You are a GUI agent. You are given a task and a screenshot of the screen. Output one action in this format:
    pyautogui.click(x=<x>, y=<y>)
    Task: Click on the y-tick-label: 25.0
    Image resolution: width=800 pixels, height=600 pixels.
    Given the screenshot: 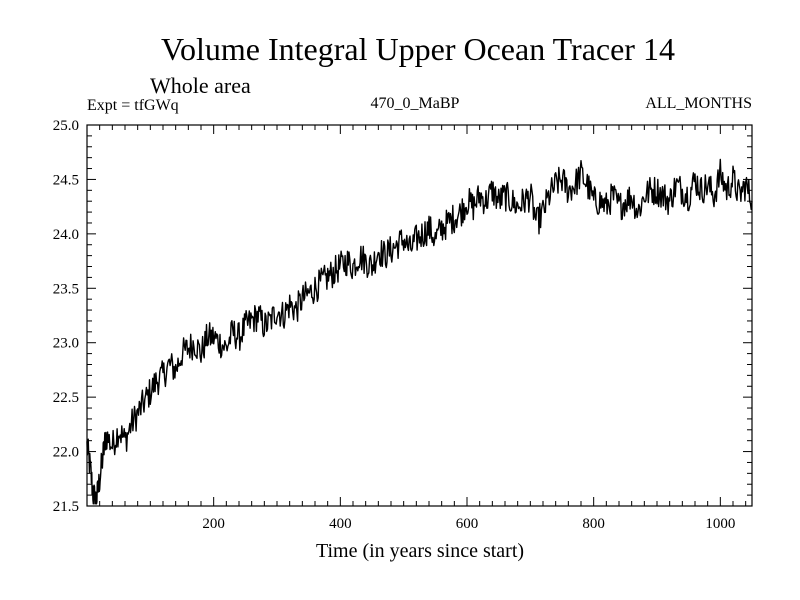 What is the action you would take?
    pyautogui.click(x=66, y=126)
    